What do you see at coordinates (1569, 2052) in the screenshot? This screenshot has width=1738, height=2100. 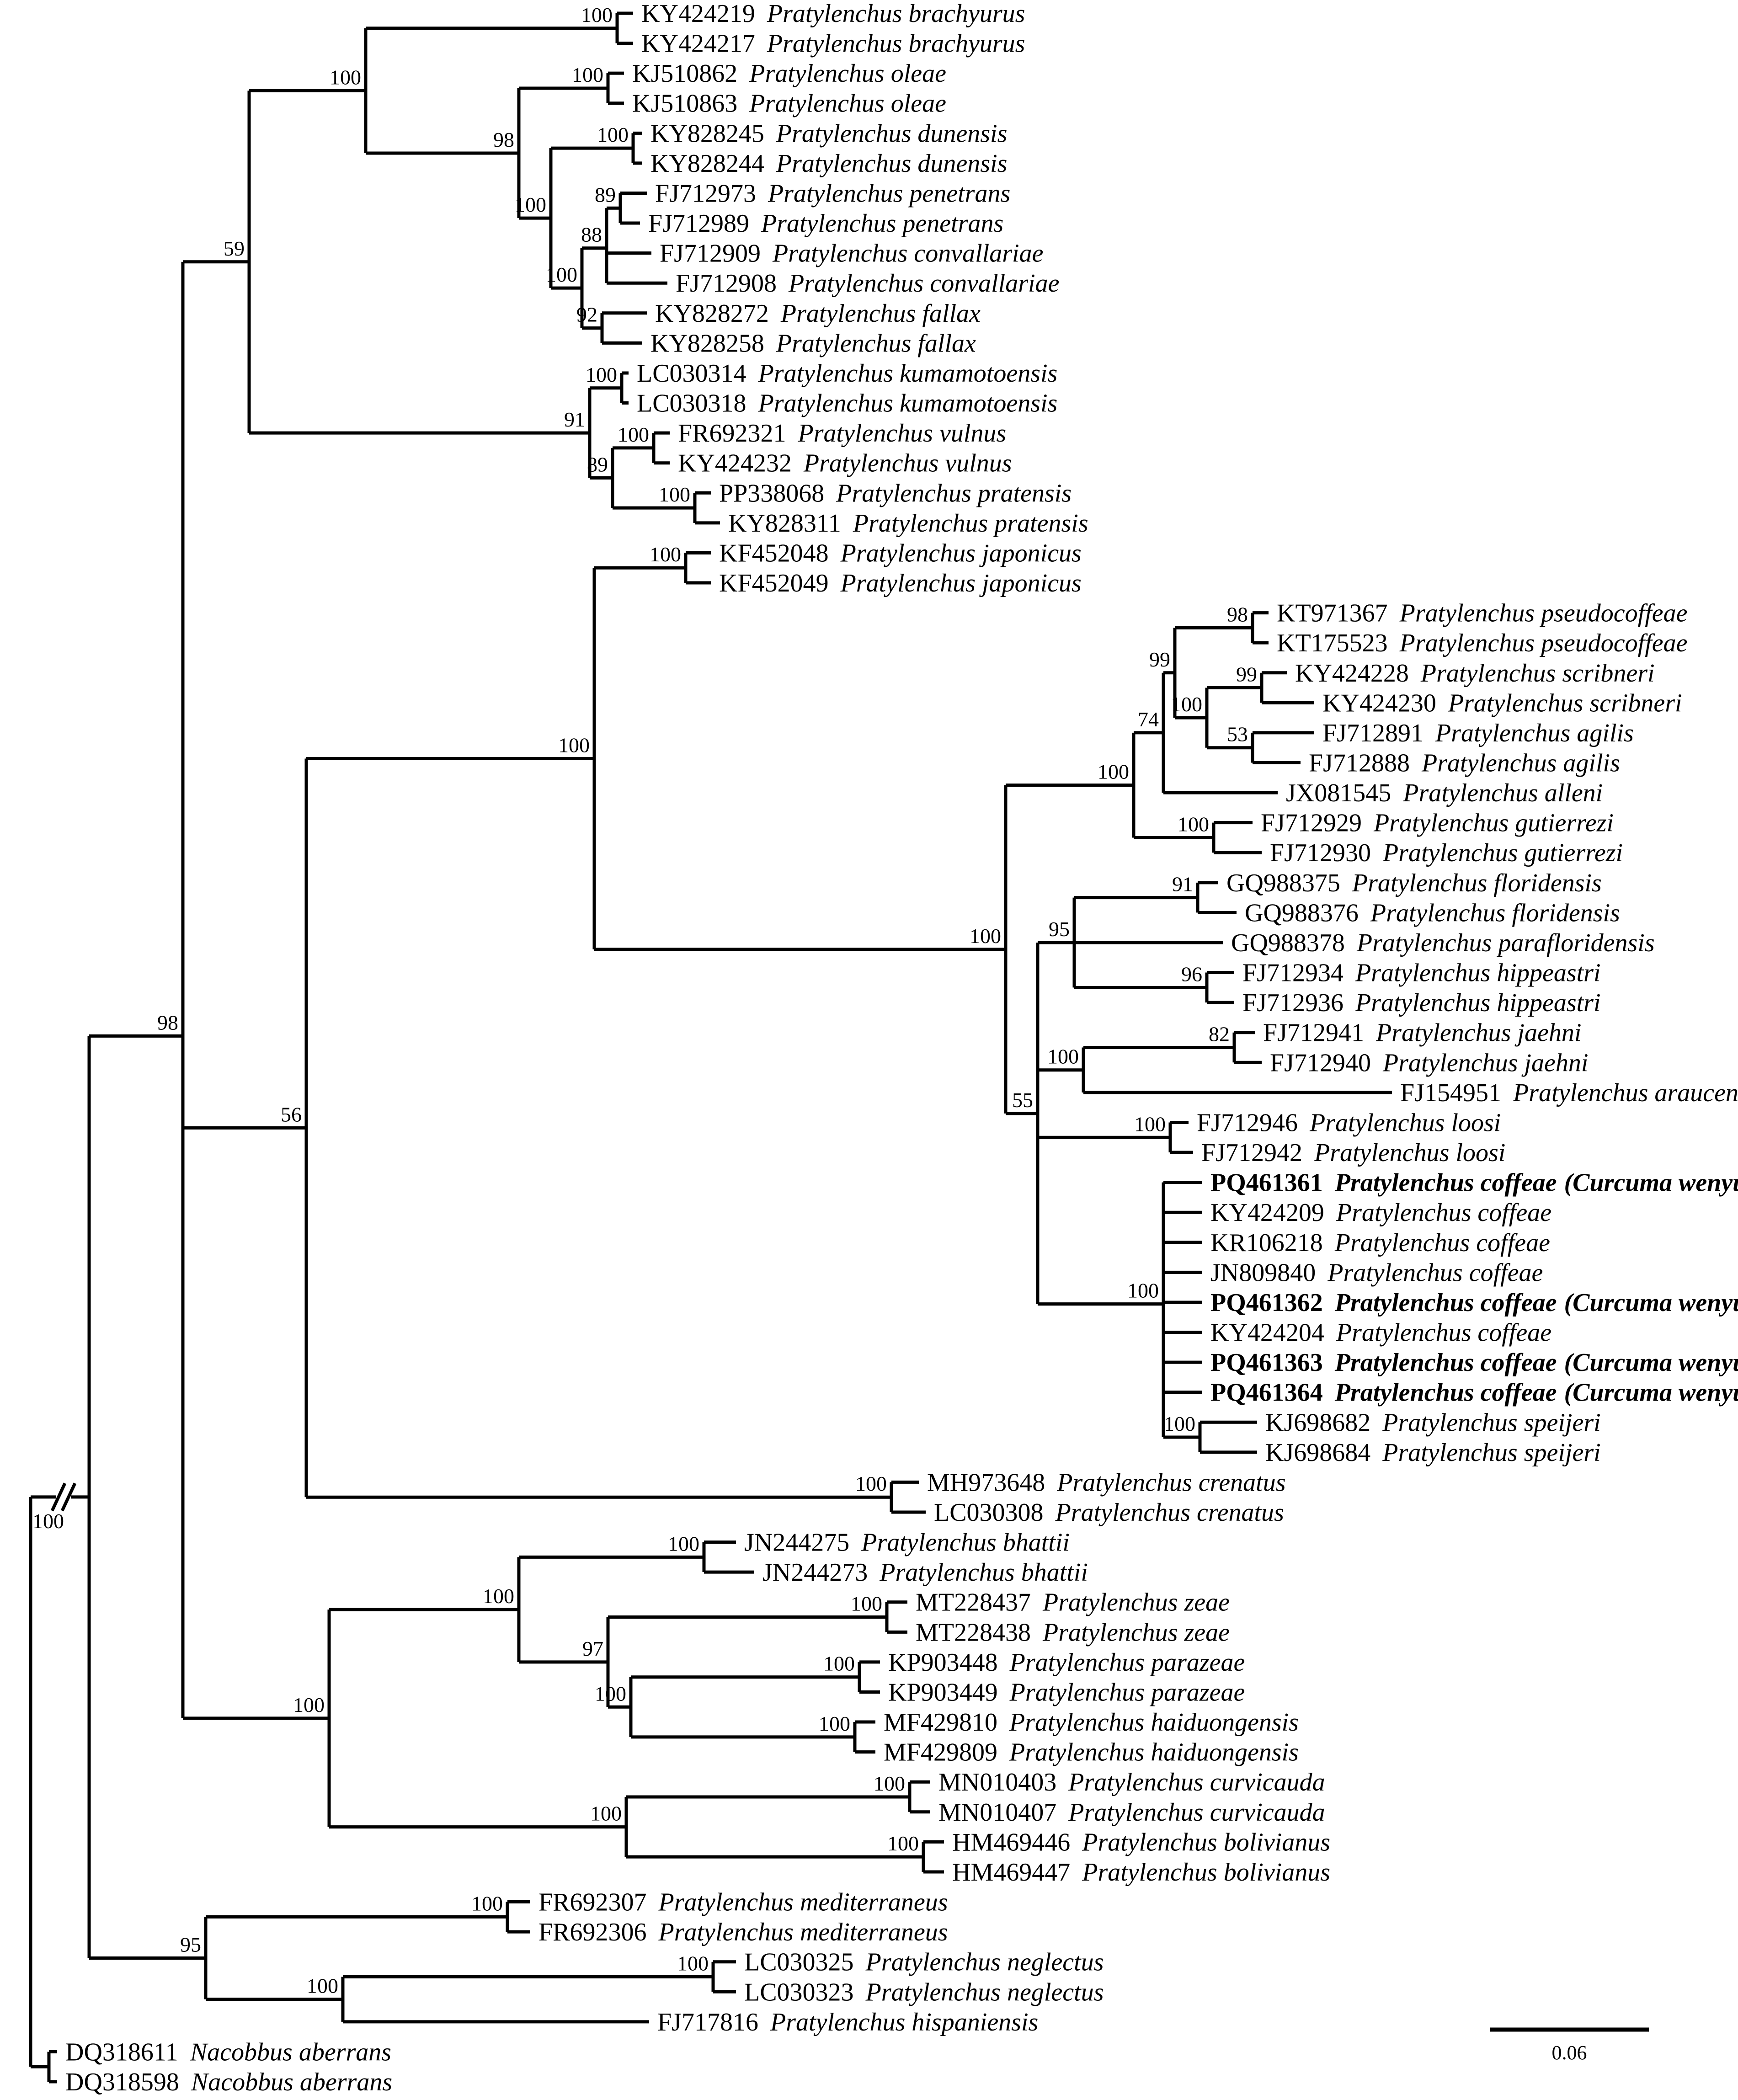 I see `scale-bar-label: 0.06` at bounding box center [1569, 2052].